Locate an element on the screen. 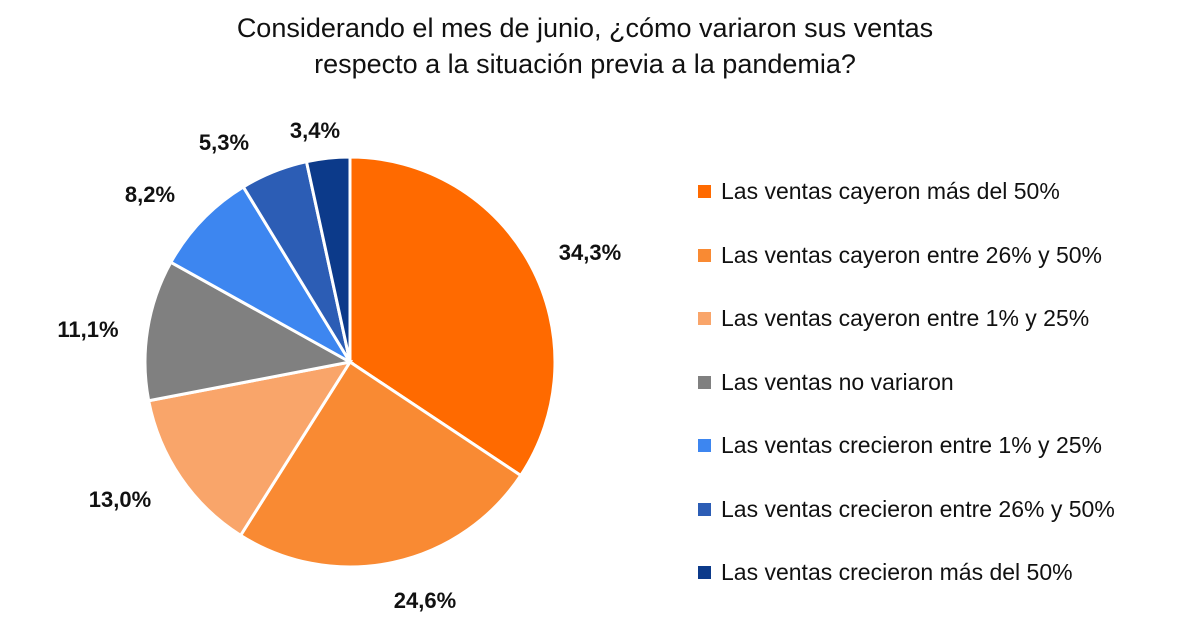  data-label: 24,6% is located at coordinates (425, 600).